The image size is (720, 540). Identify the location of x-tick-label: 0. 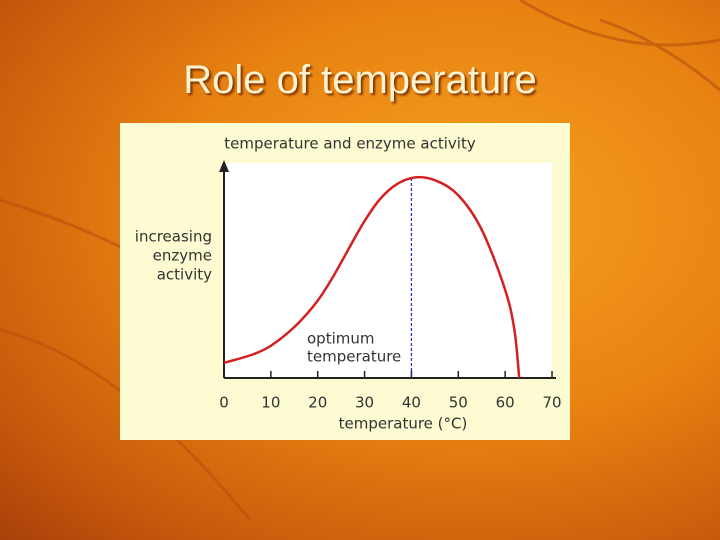
(224, 403).